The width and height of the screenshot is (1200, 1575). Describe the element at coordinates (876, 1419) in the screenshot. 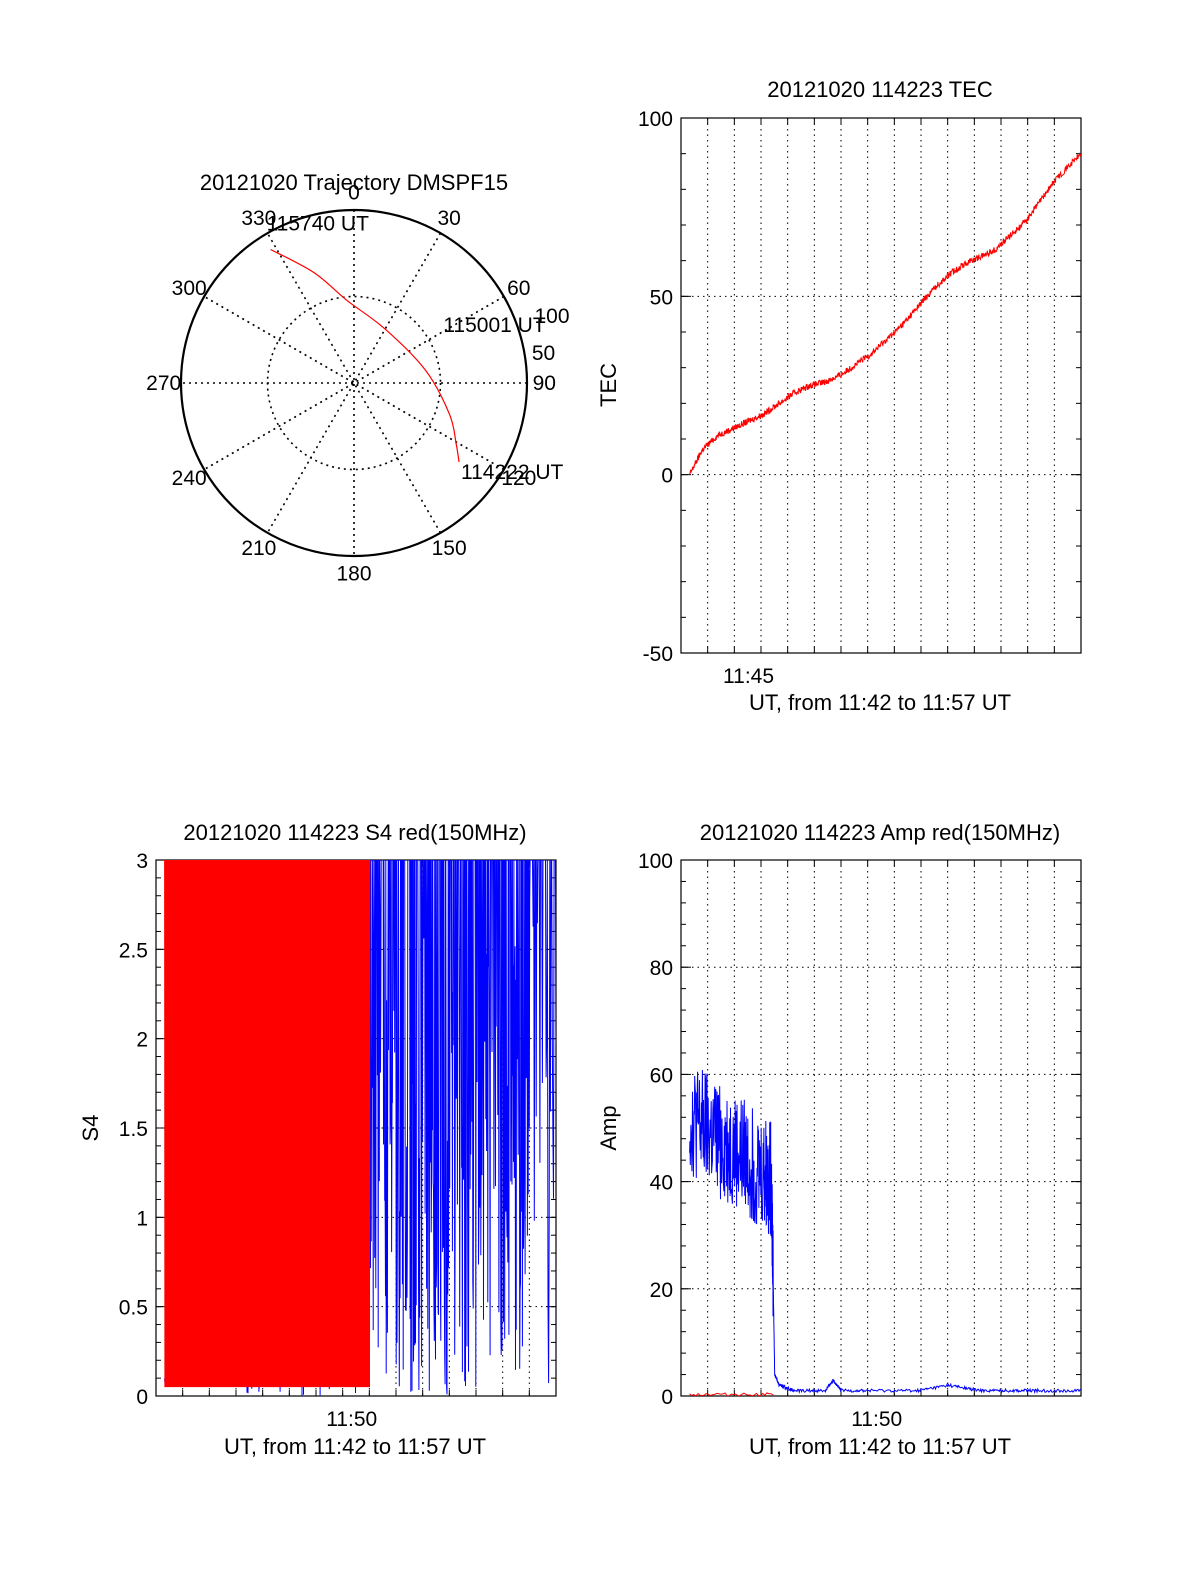

I see `amp-xtick-label: 11:50` at that location.